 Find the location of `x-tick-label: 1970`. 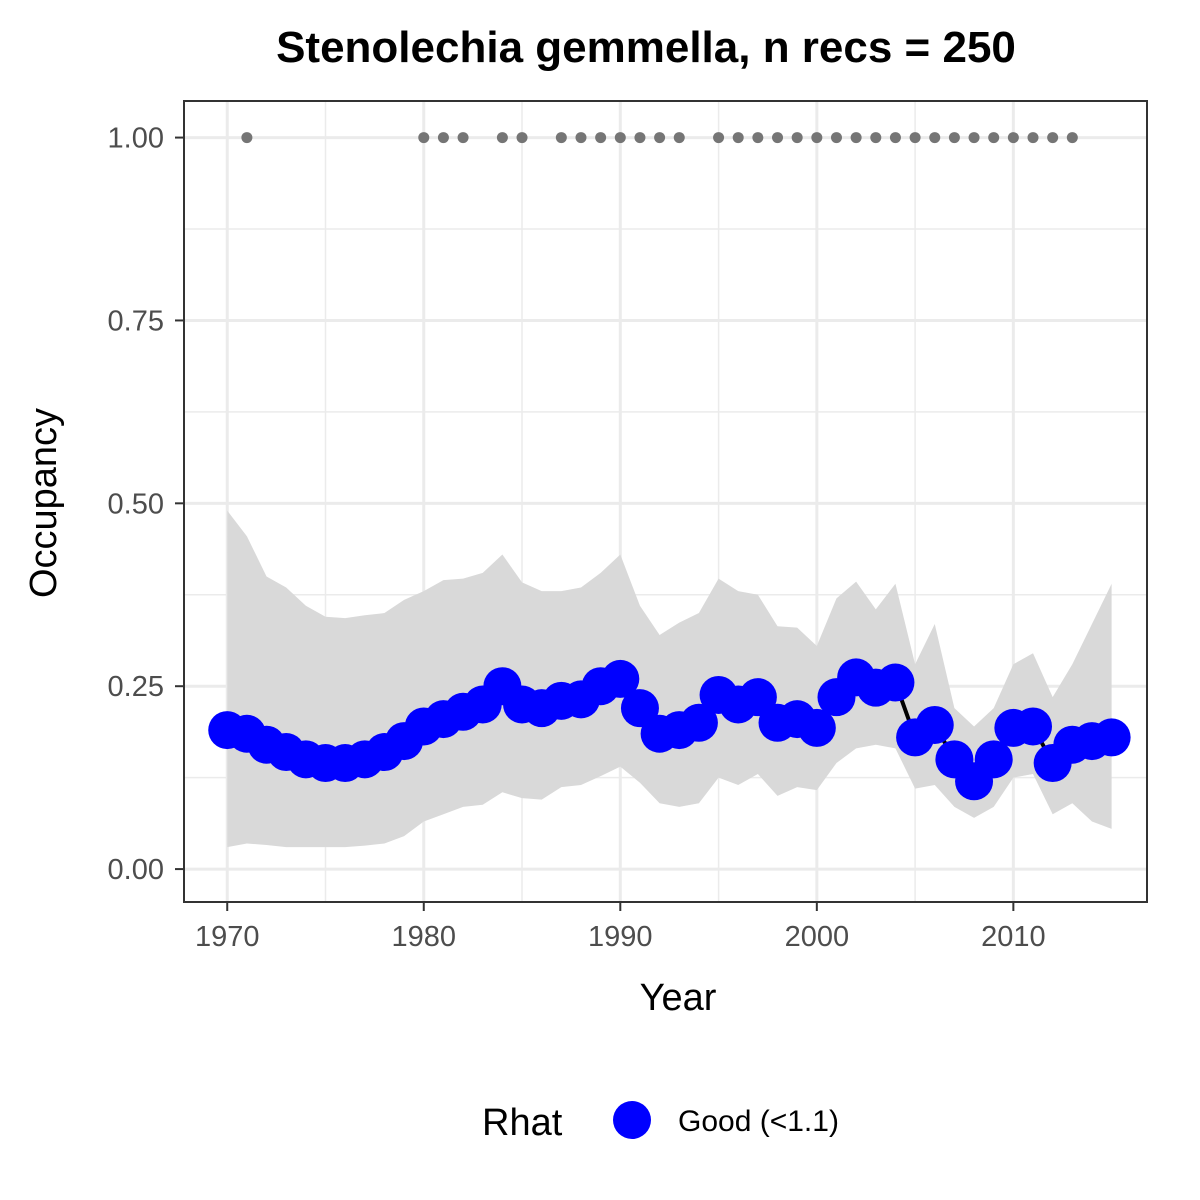

x-tick-label: 1970 is located at coordinates (227, 937).